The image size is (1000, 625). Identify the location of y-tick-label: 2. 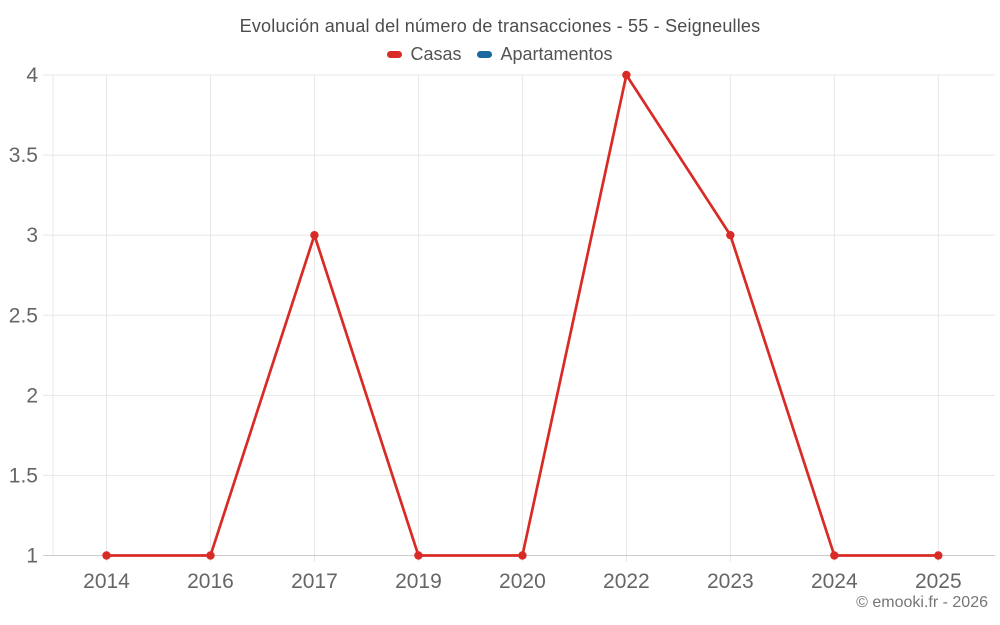
(32, 395).